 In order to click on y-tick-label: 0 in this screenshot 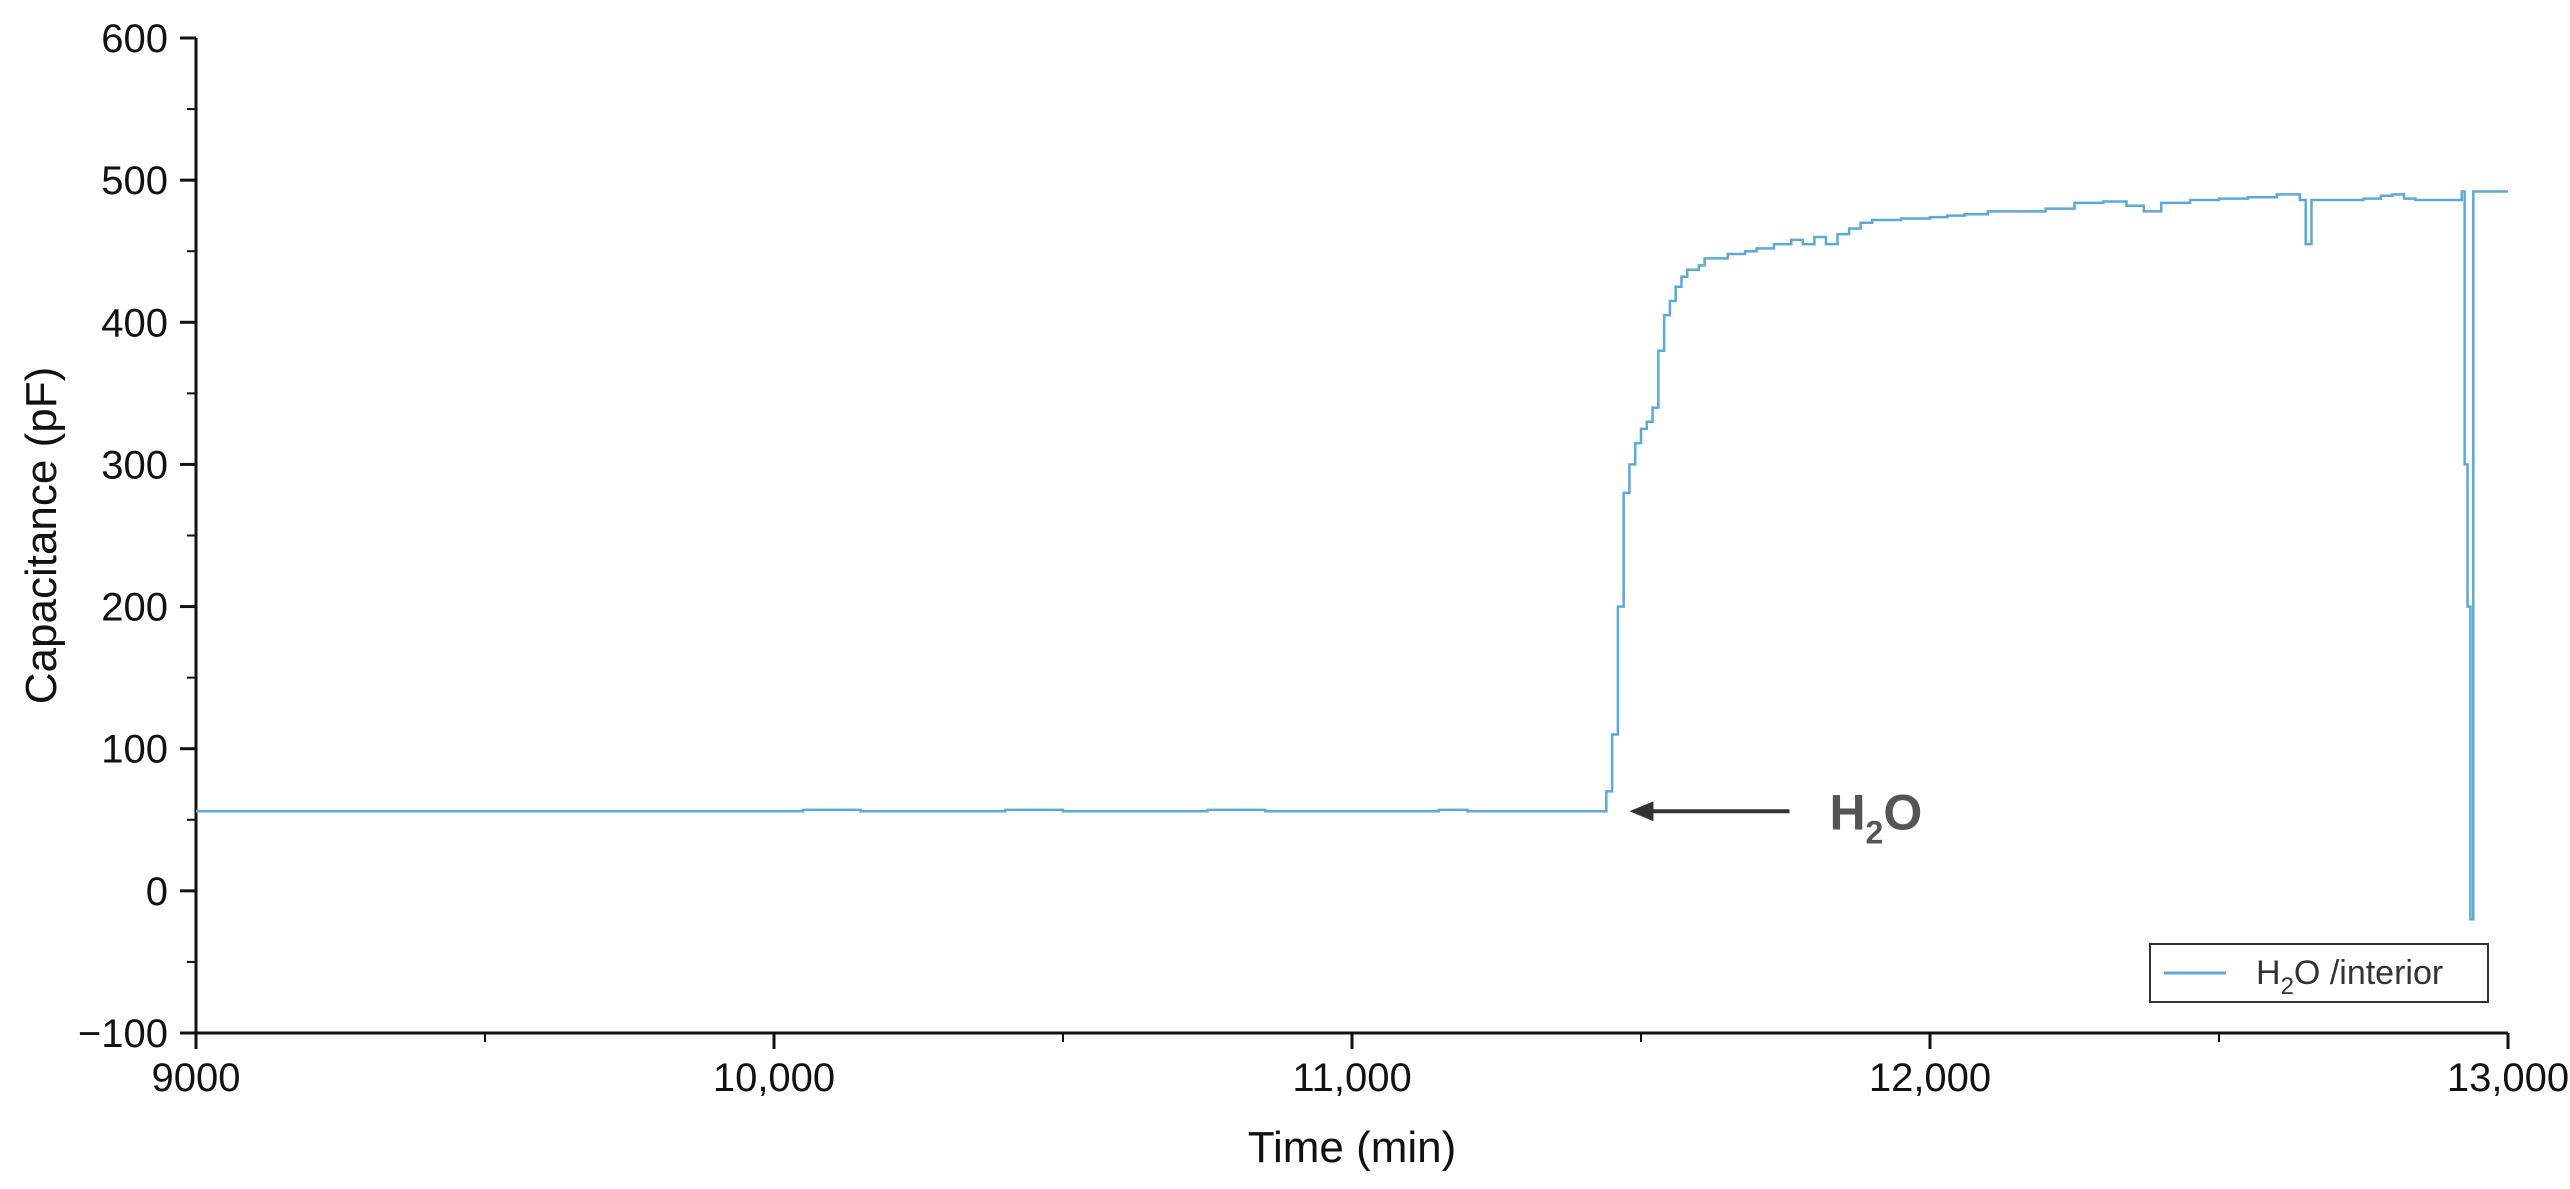, I will do `click(157, 892)`.